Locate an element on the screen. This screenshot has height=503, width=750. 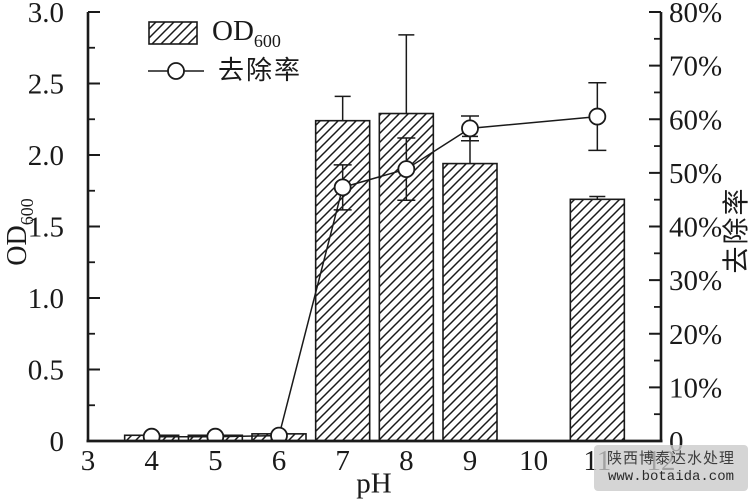
legend-item-od600: OD600 is located at coordinates (225, 32).